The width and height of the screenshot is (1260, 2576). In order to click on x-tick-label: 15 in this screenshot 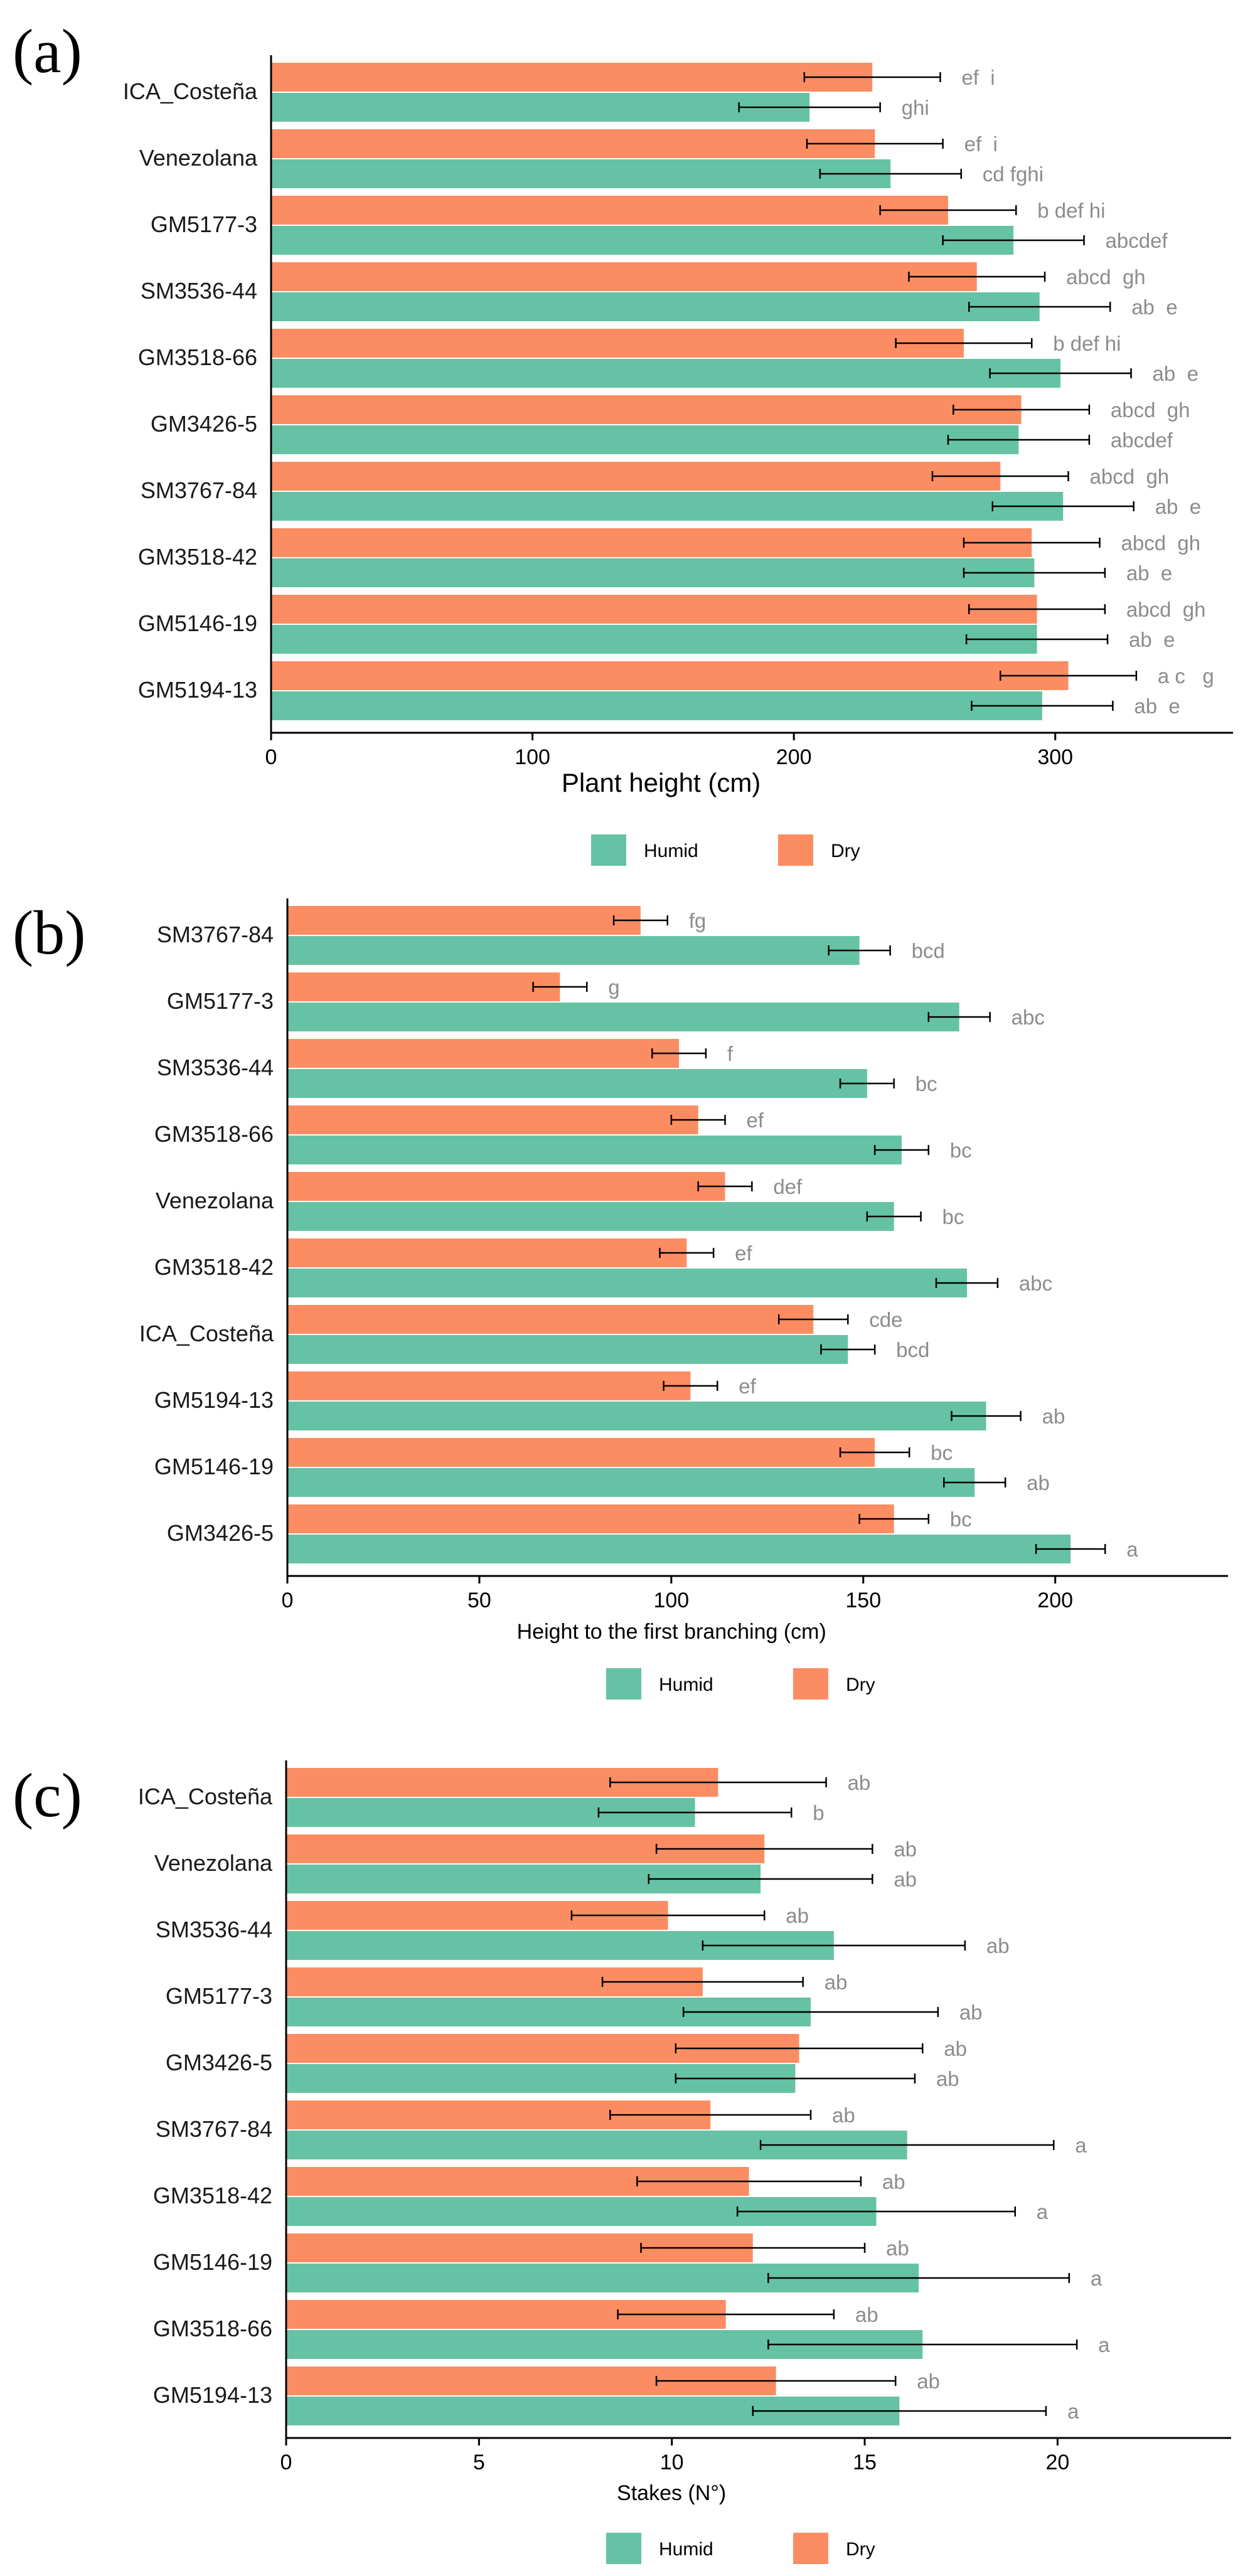, I will do `click(865, 2463)`.